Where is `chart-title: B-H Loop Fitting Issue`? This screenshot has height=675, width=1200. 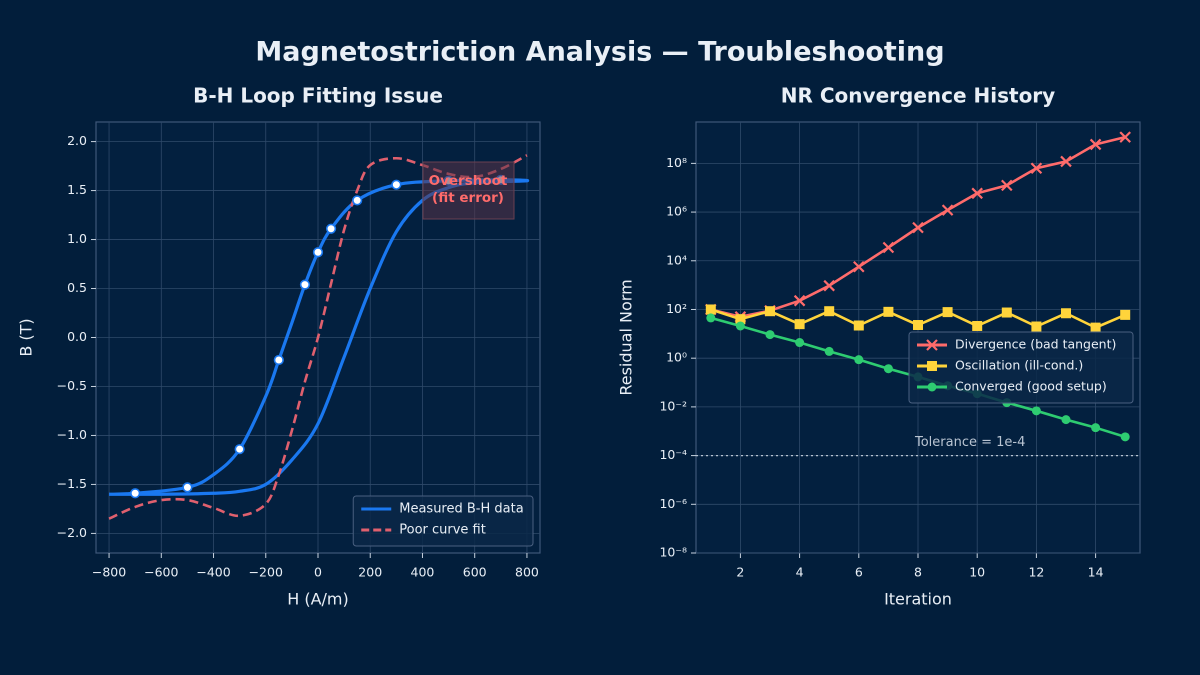
chart-title: B-H Loop Fitting Issue is located at coordinates (318, 96).